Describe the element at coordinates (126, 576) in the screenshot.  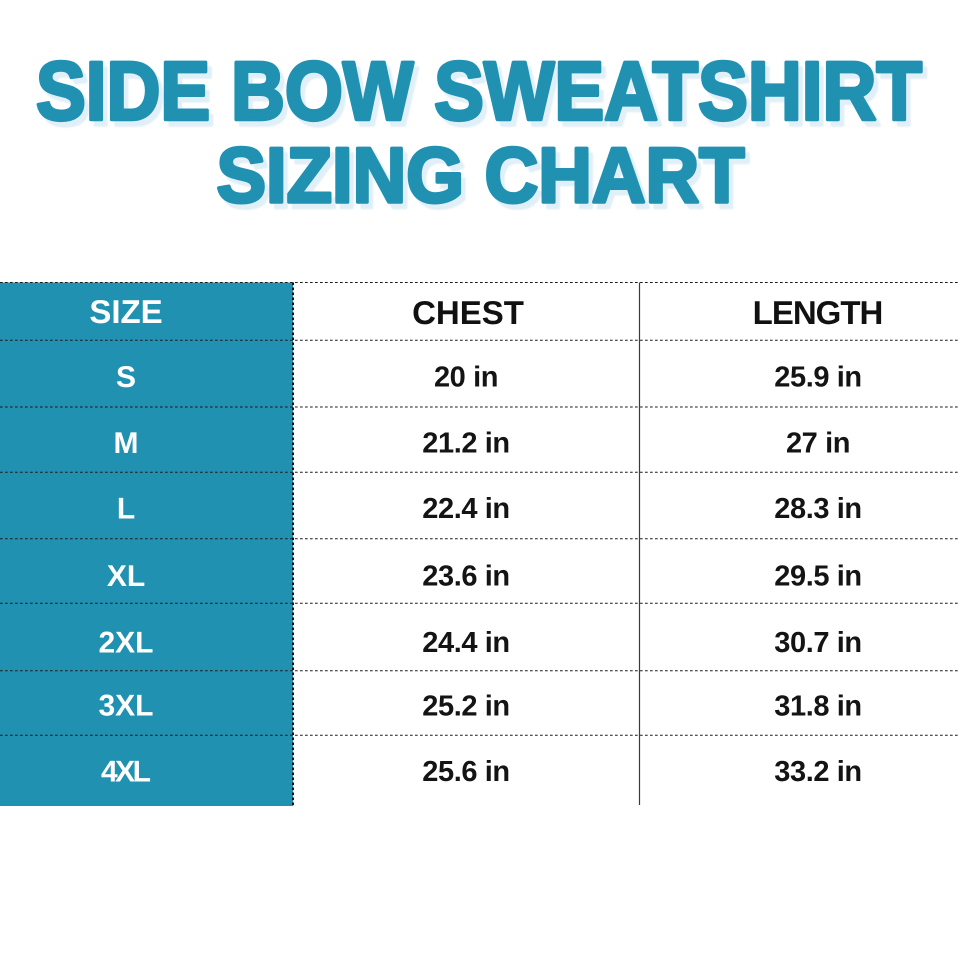
I see `svg-text: XL` at that location.